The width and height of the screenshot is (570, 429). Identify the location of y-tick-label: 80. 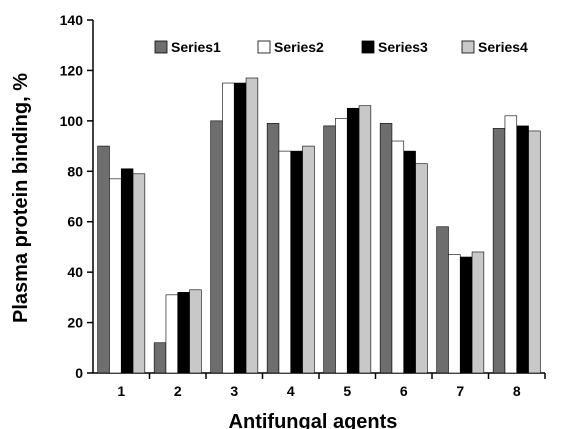
(75, 171).